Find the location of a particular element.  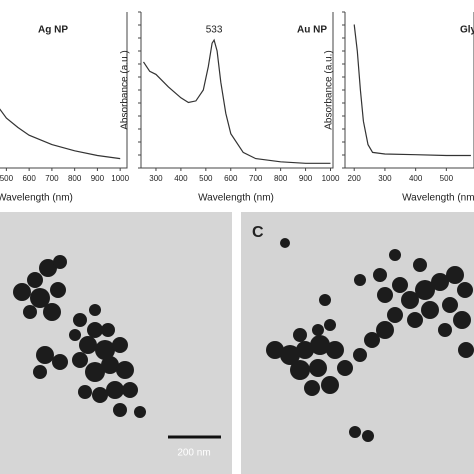

x-tick-label: 200 is located at coordinates (355, 178).